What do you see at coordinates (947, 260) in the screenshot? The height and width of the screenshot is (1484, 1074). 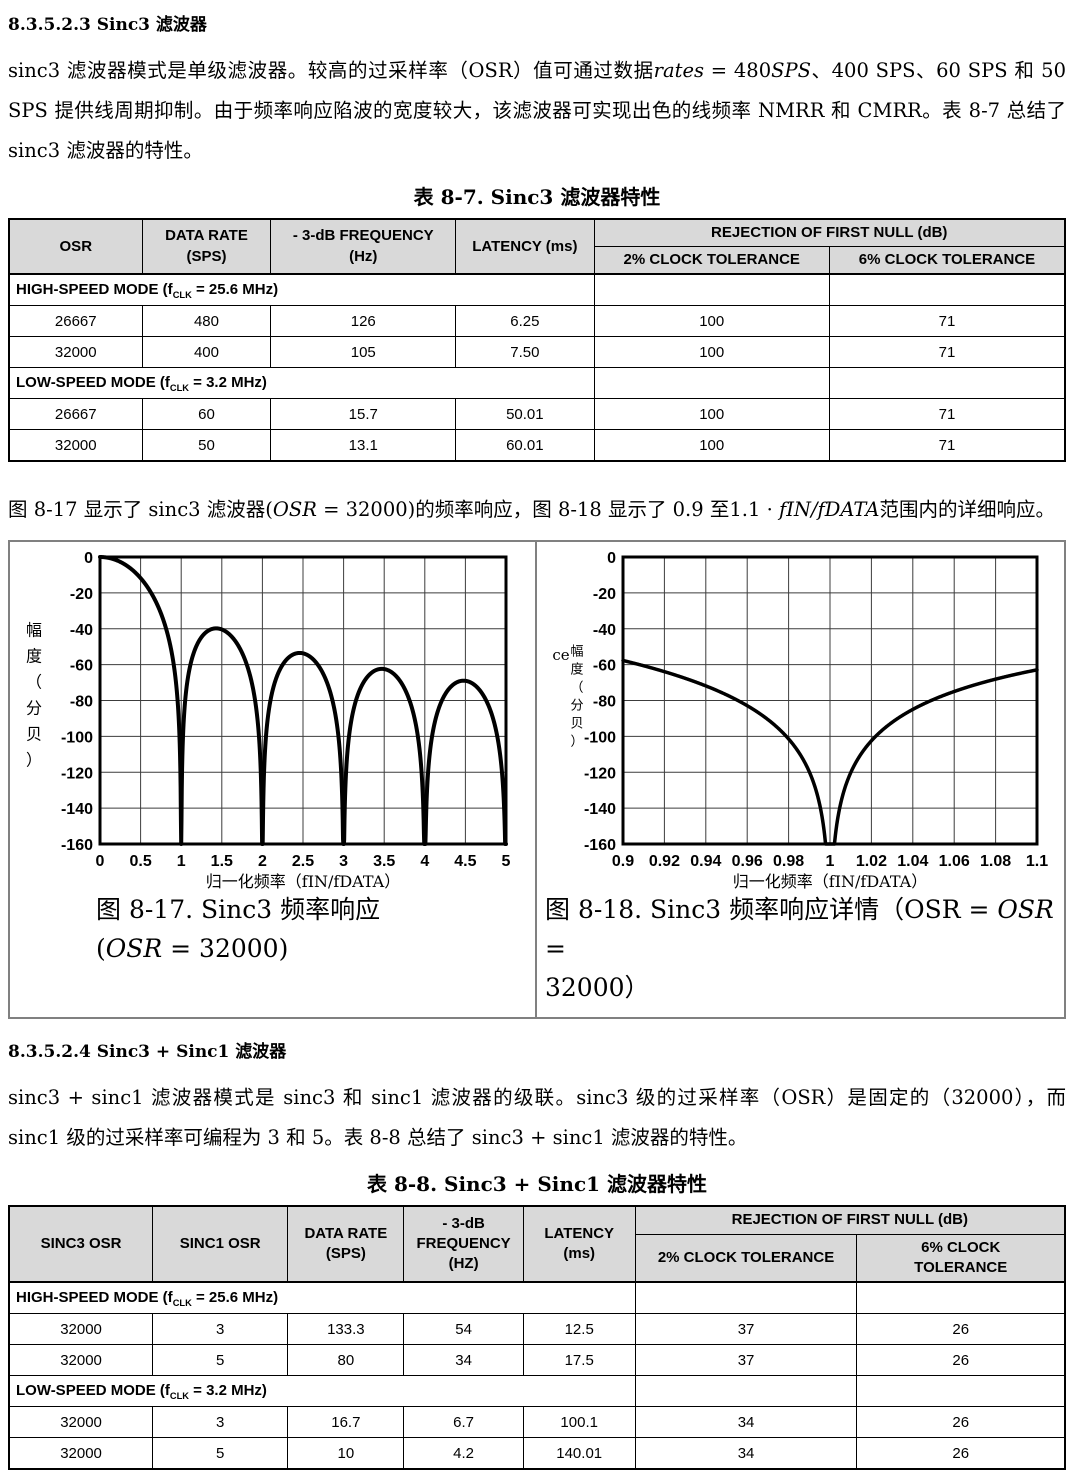 I see `col-header-6pct-tolerance: 6% CLOCK TOLERANCE` at bounding box center [947, 260].